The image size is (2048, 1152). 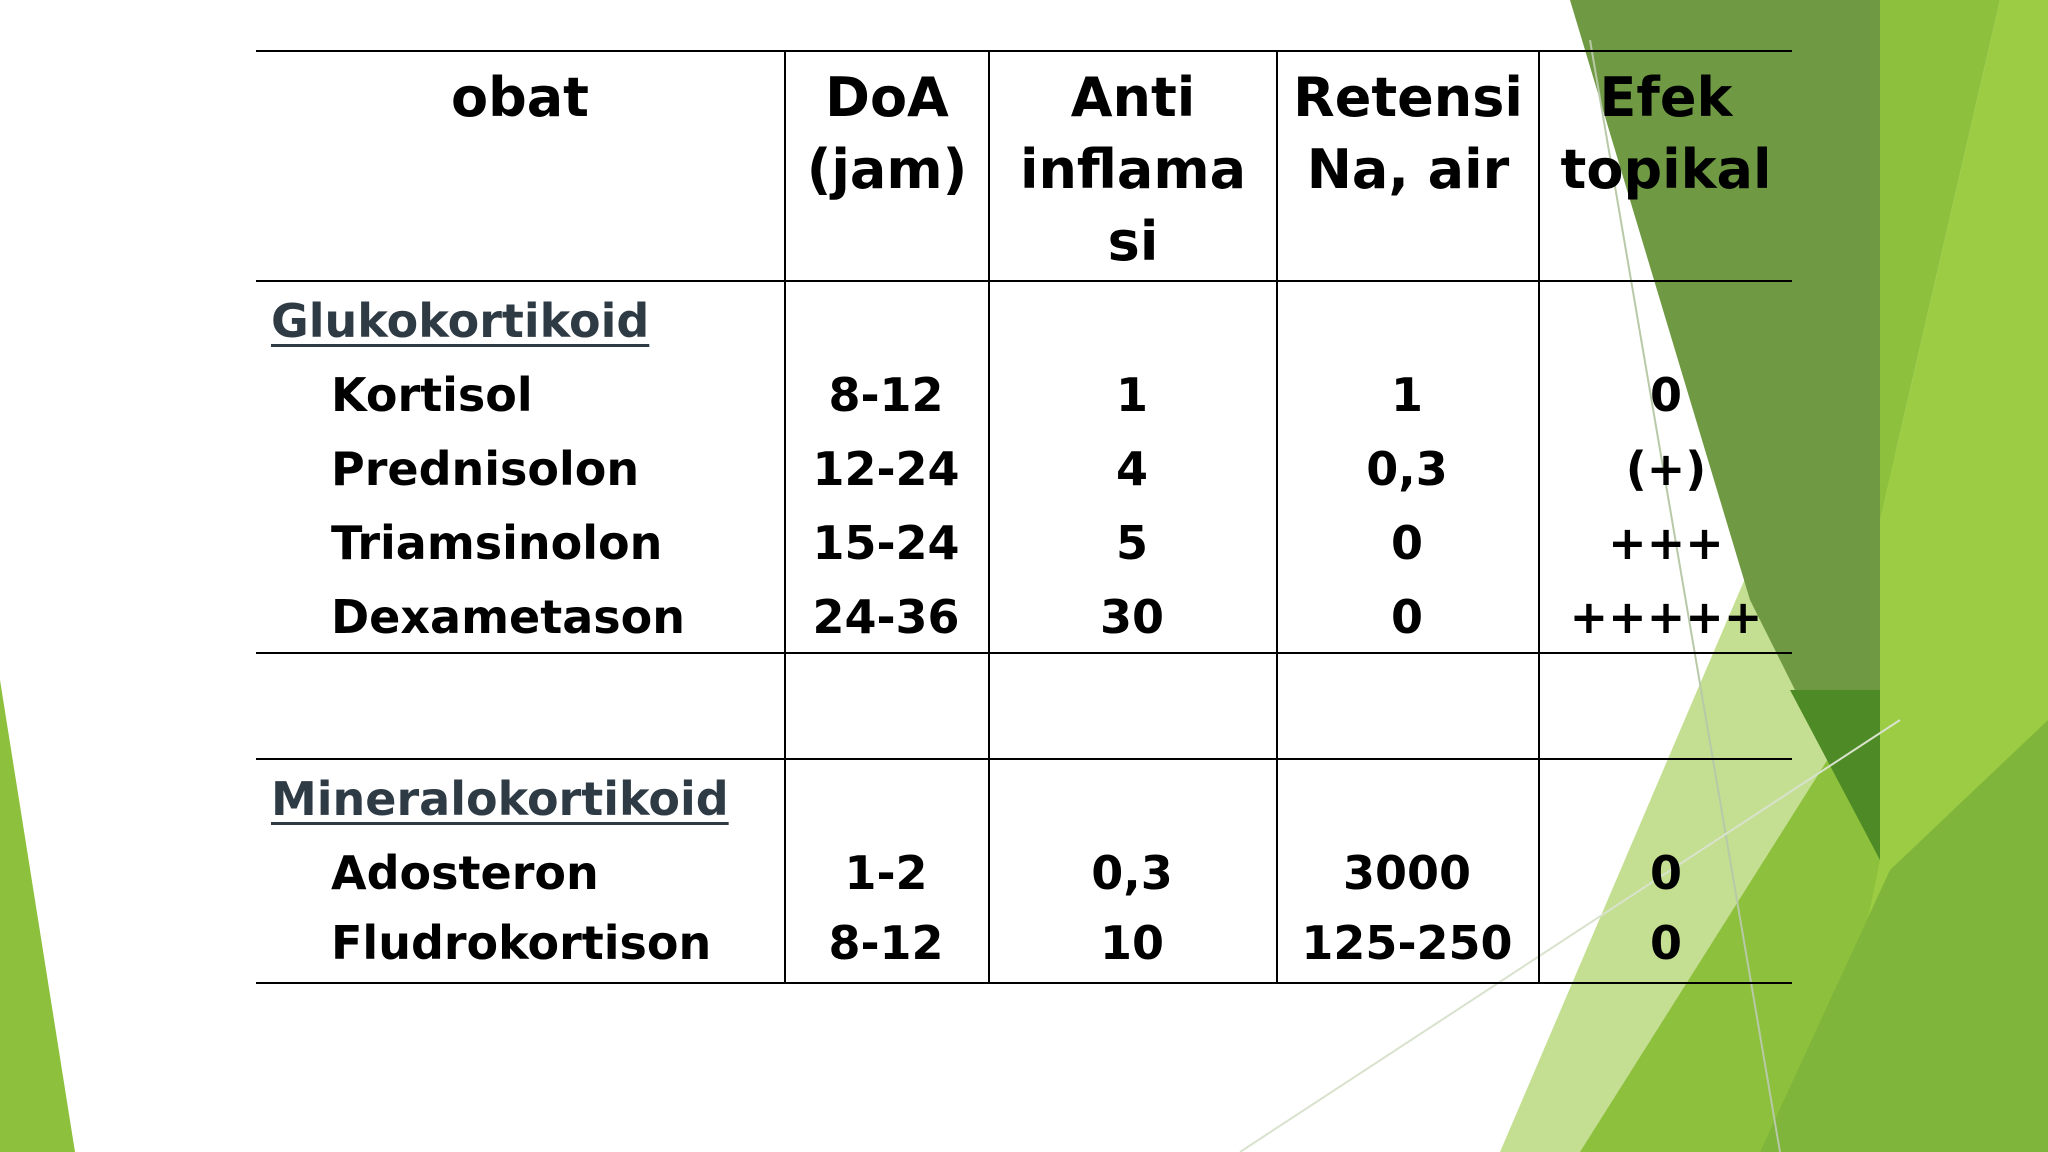 I want to click on drug-name: Prednisolon, so click(x=485, y=469).